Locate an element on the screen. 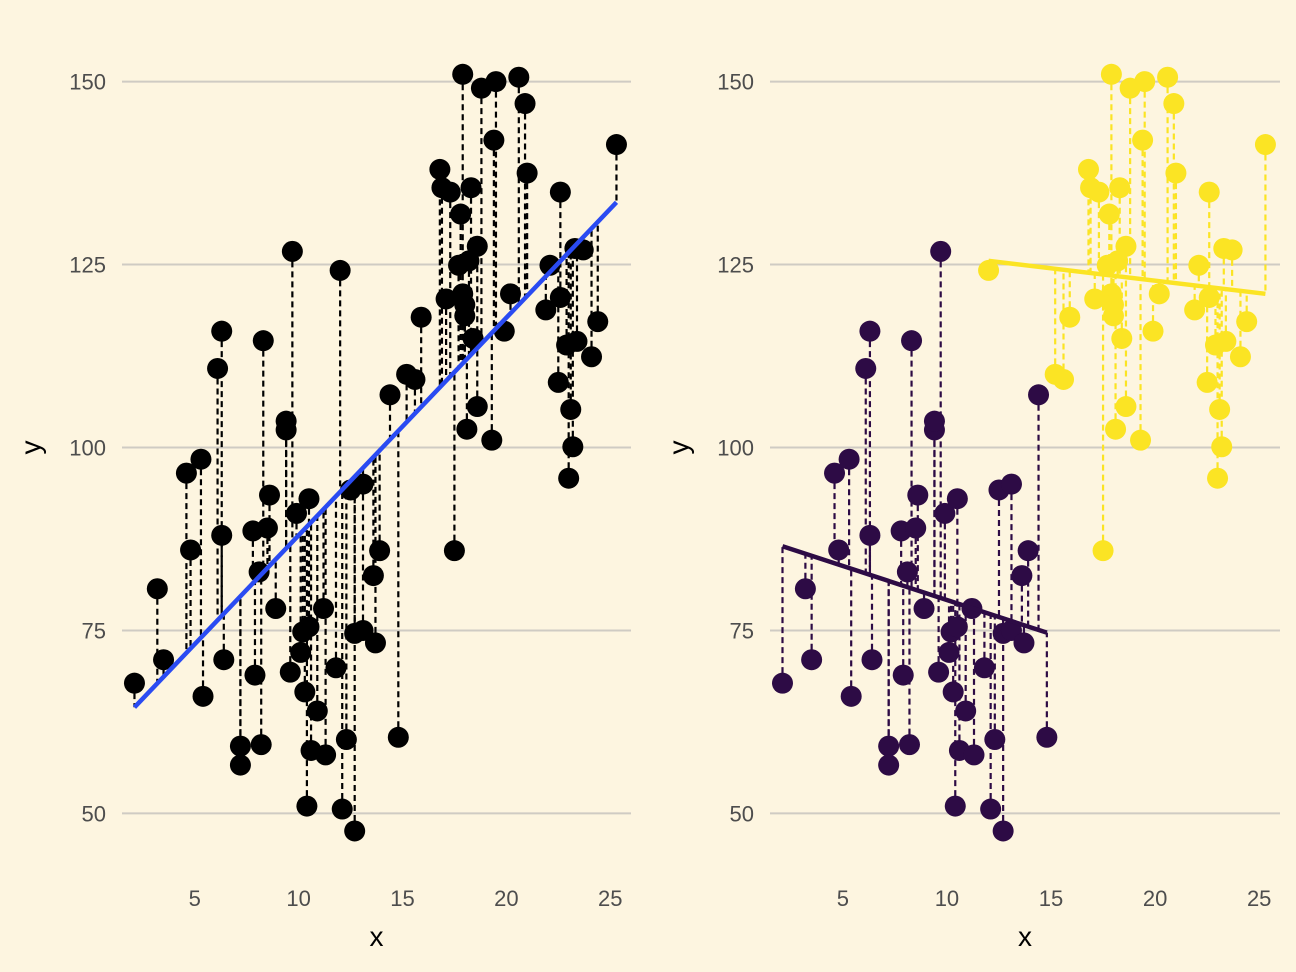  y-tick-label: 75 is located at coordinates (94, 630).